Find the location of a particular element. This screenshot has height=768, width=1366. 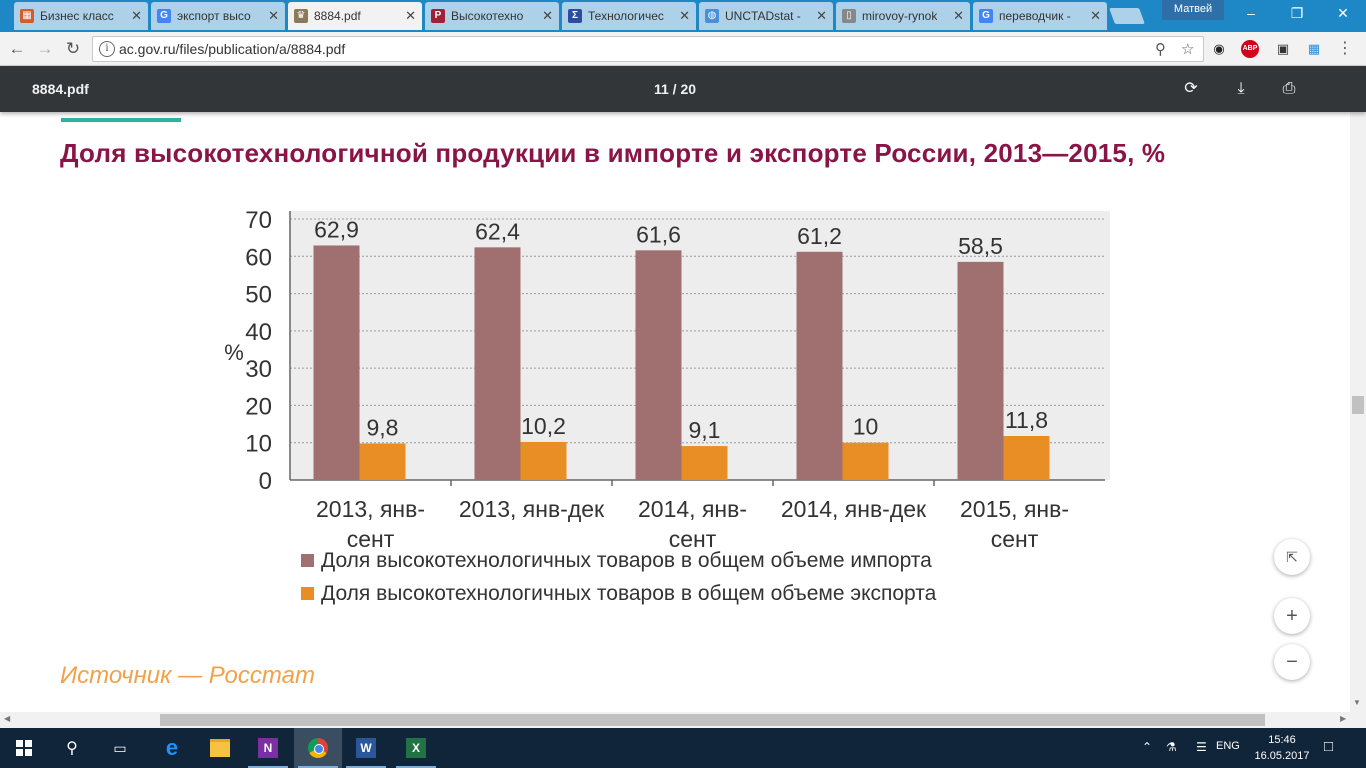

tab-label: Высокотехно is located at coordinates (487, 16).